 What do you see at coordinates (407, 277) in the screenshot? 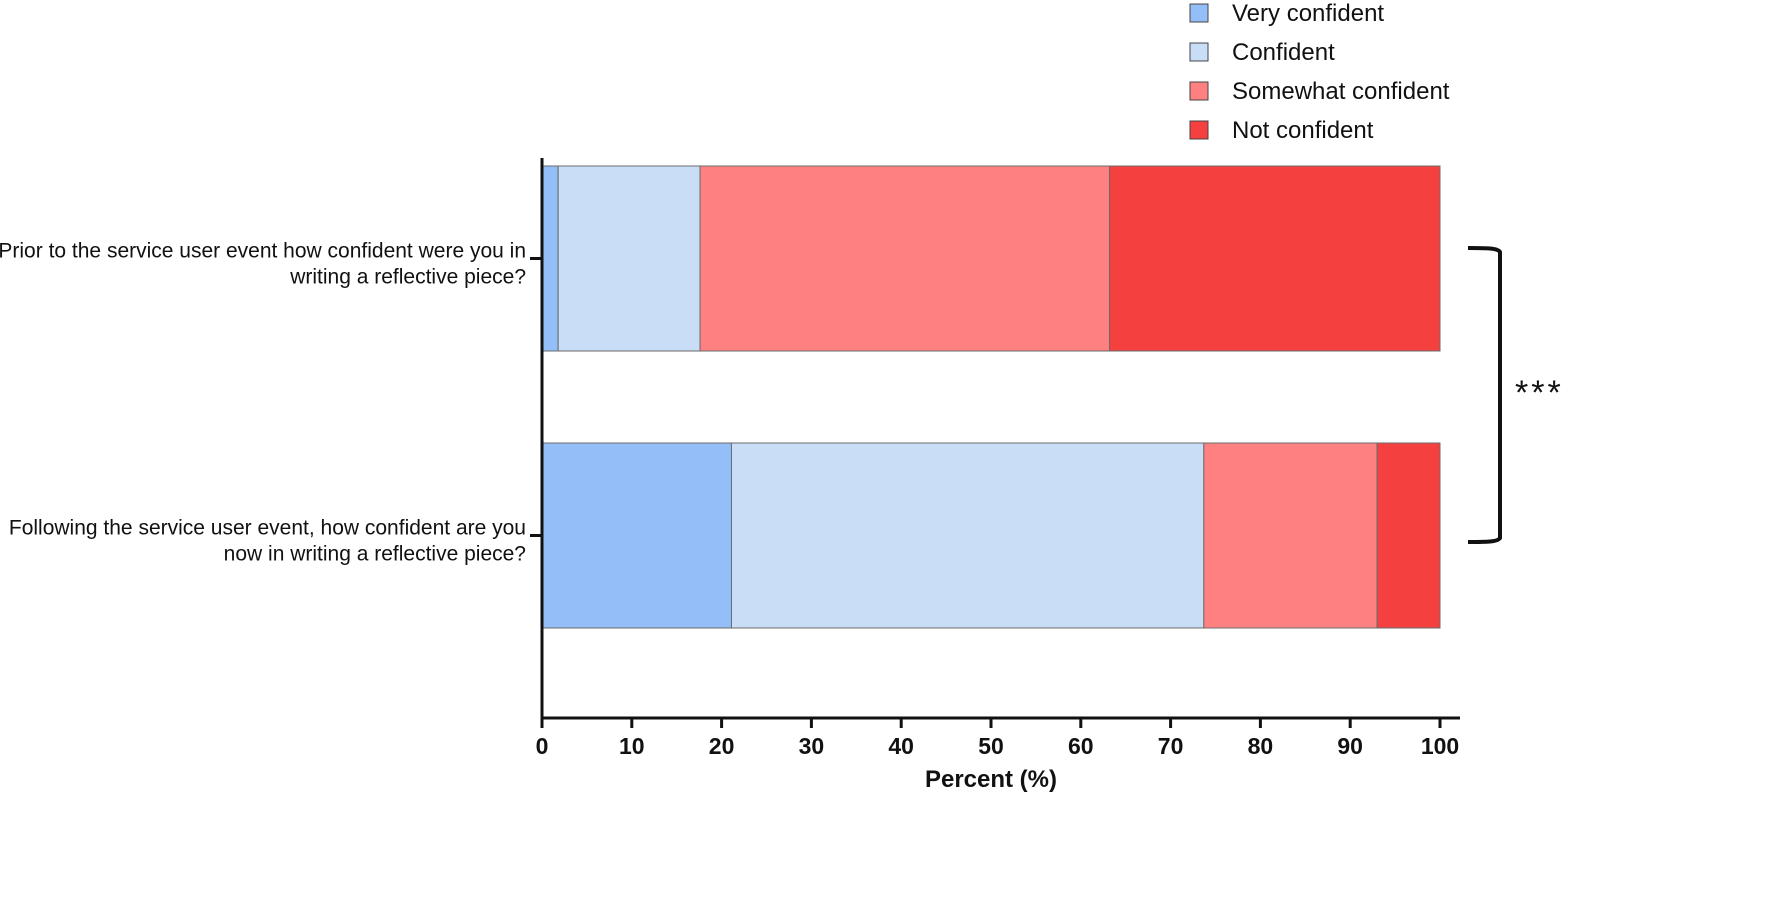
I see `category-label: writing a reflective piece?` at bounding box center [407, 277].